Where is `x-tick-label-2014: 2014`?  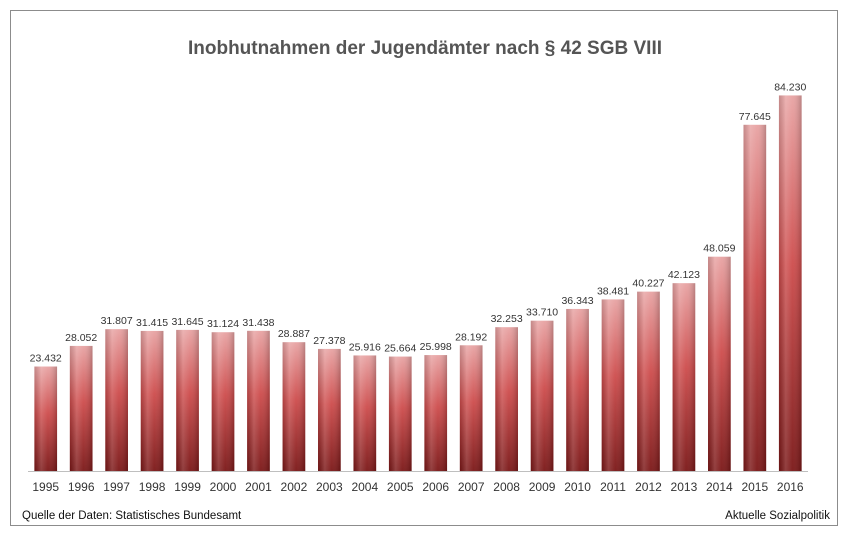 x-tick-label-2014: 2014 is located at coordinates (719, 487).